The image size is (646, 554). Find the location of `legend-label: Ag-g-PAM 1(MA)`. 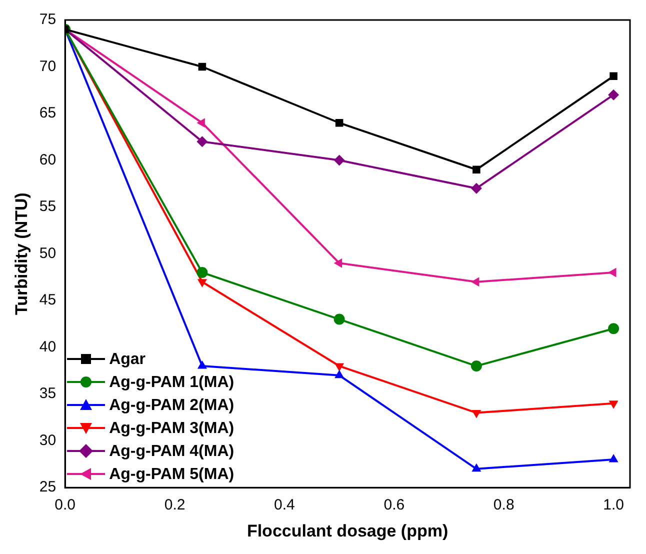

legend-label: Ag-g-PAM 1(MA) is located at coordinates (171, 382).